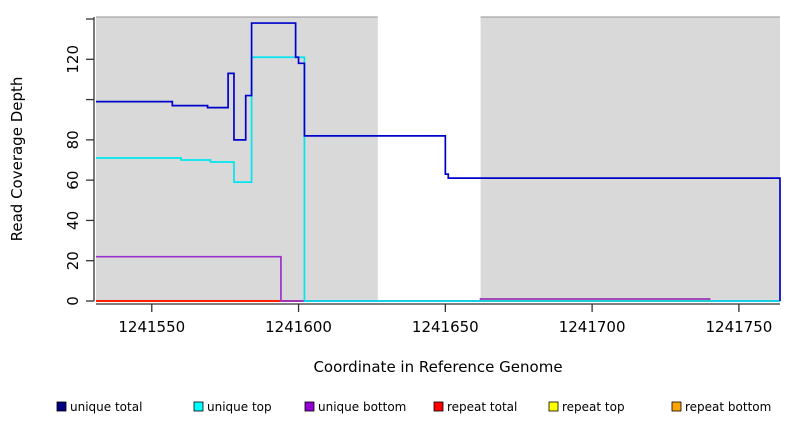 This screenshot has width=792, height=432. What do you see at coordinates (438, 406) in the screenshot?
I see `legend-swatch-repeat-total` at bounding box center [438, 406].